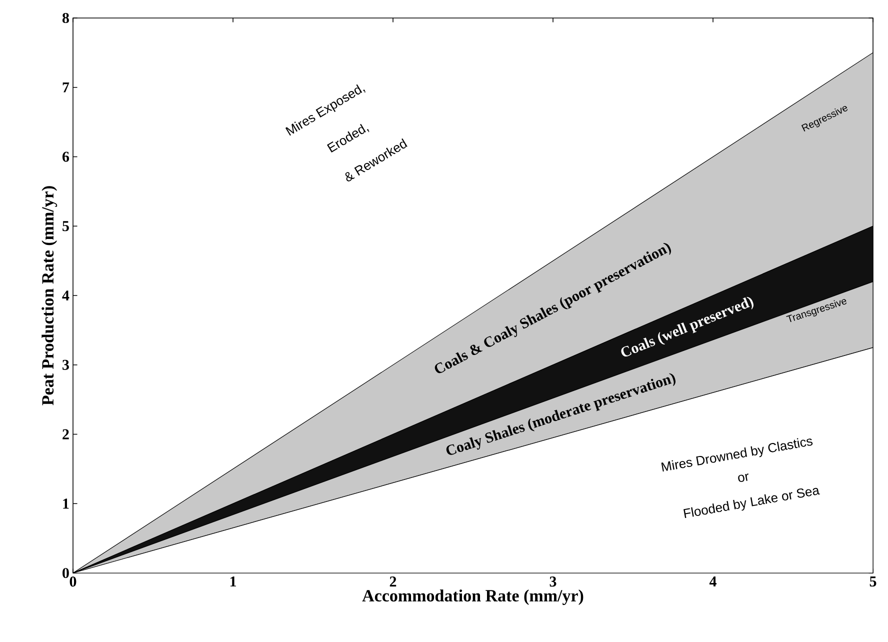 The width and height of the screenshot is (888, 642). Describe the element at coordinates (66, 87) in the screenshot. I see `y-tick-label: 7` at that location.